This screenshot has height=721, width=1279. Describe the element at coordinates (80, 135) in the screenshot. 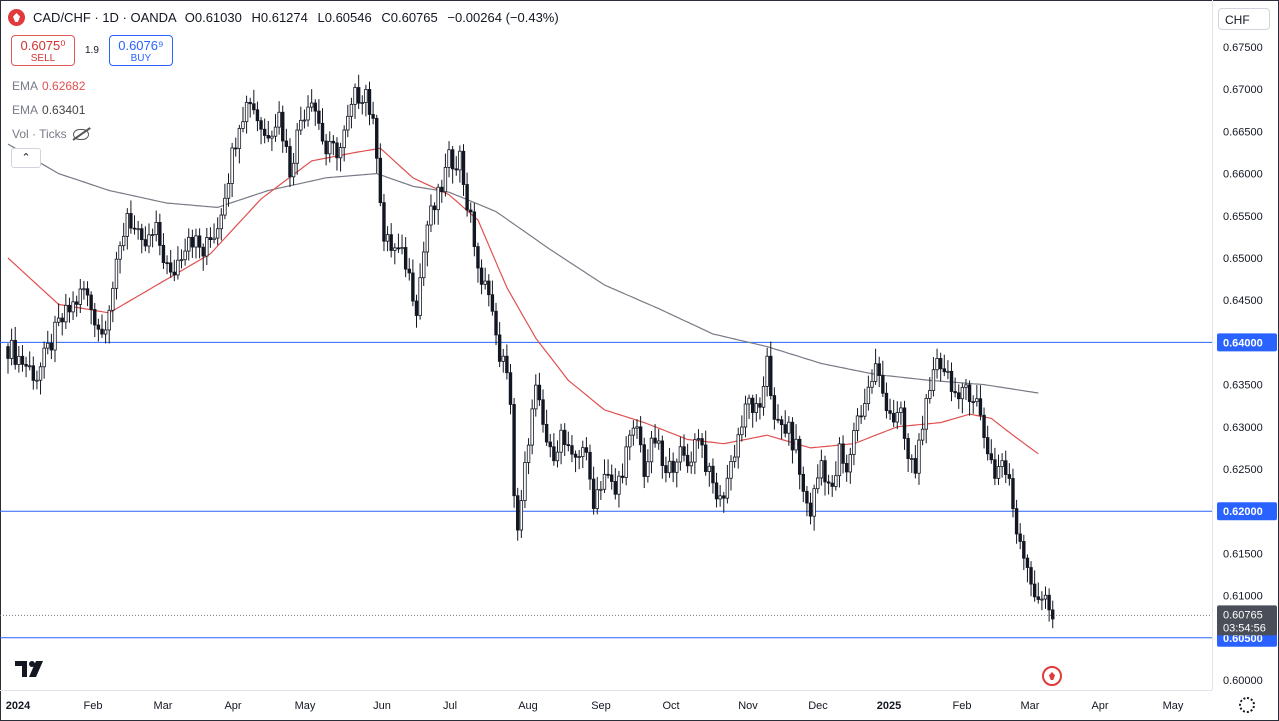

I see `hidden-eye-icon` at that location.